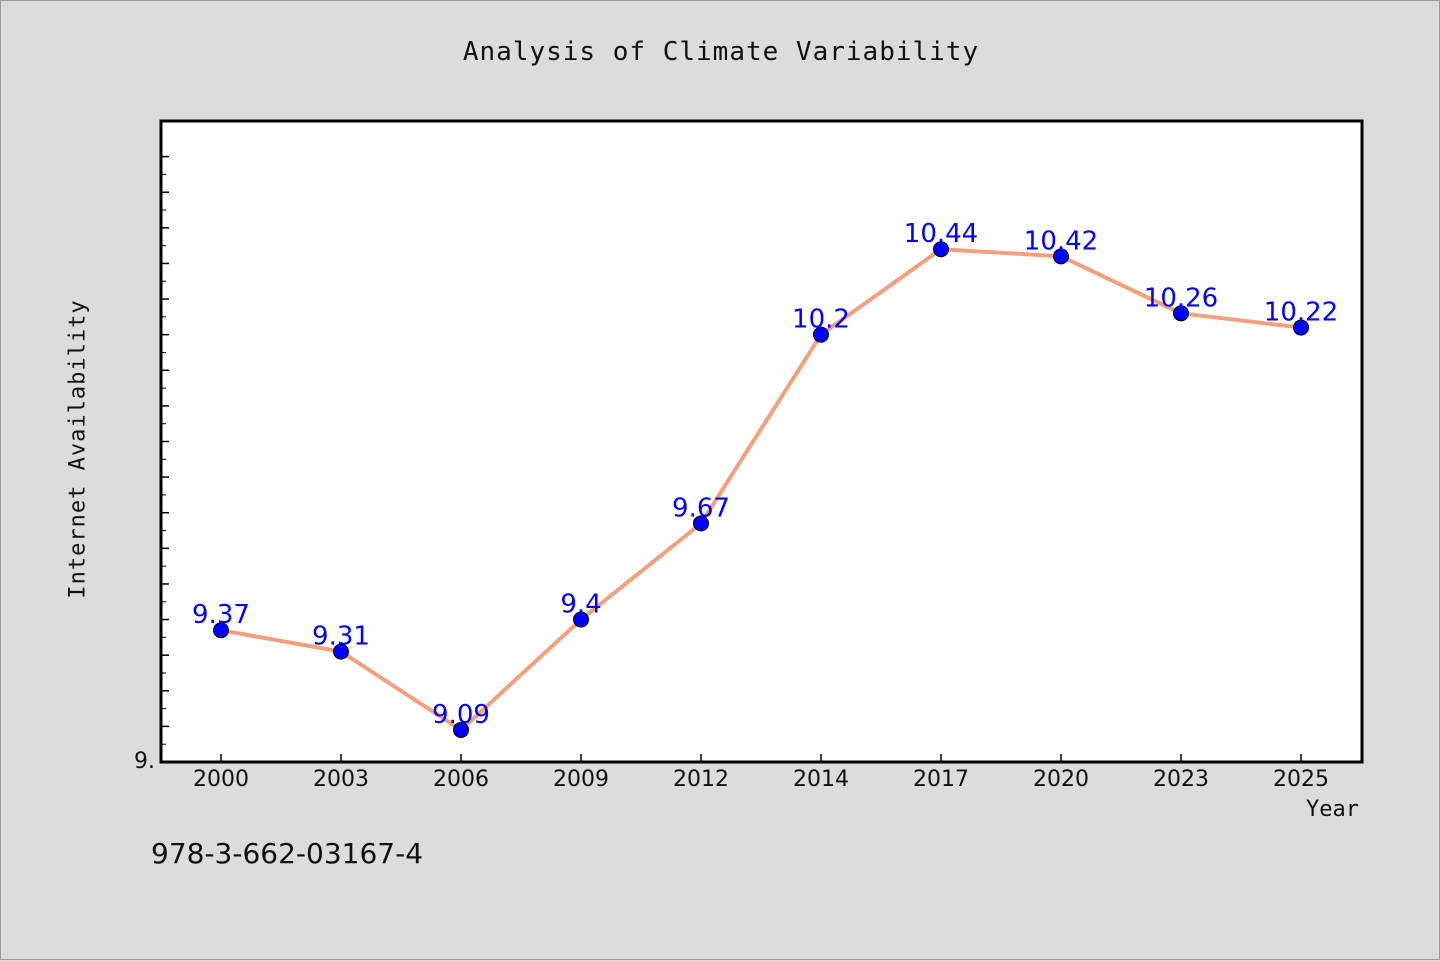 This screenshot has height=961, width=1440. I want to click on chart-title: Analysis of Climate Variability, so click(721, 52).